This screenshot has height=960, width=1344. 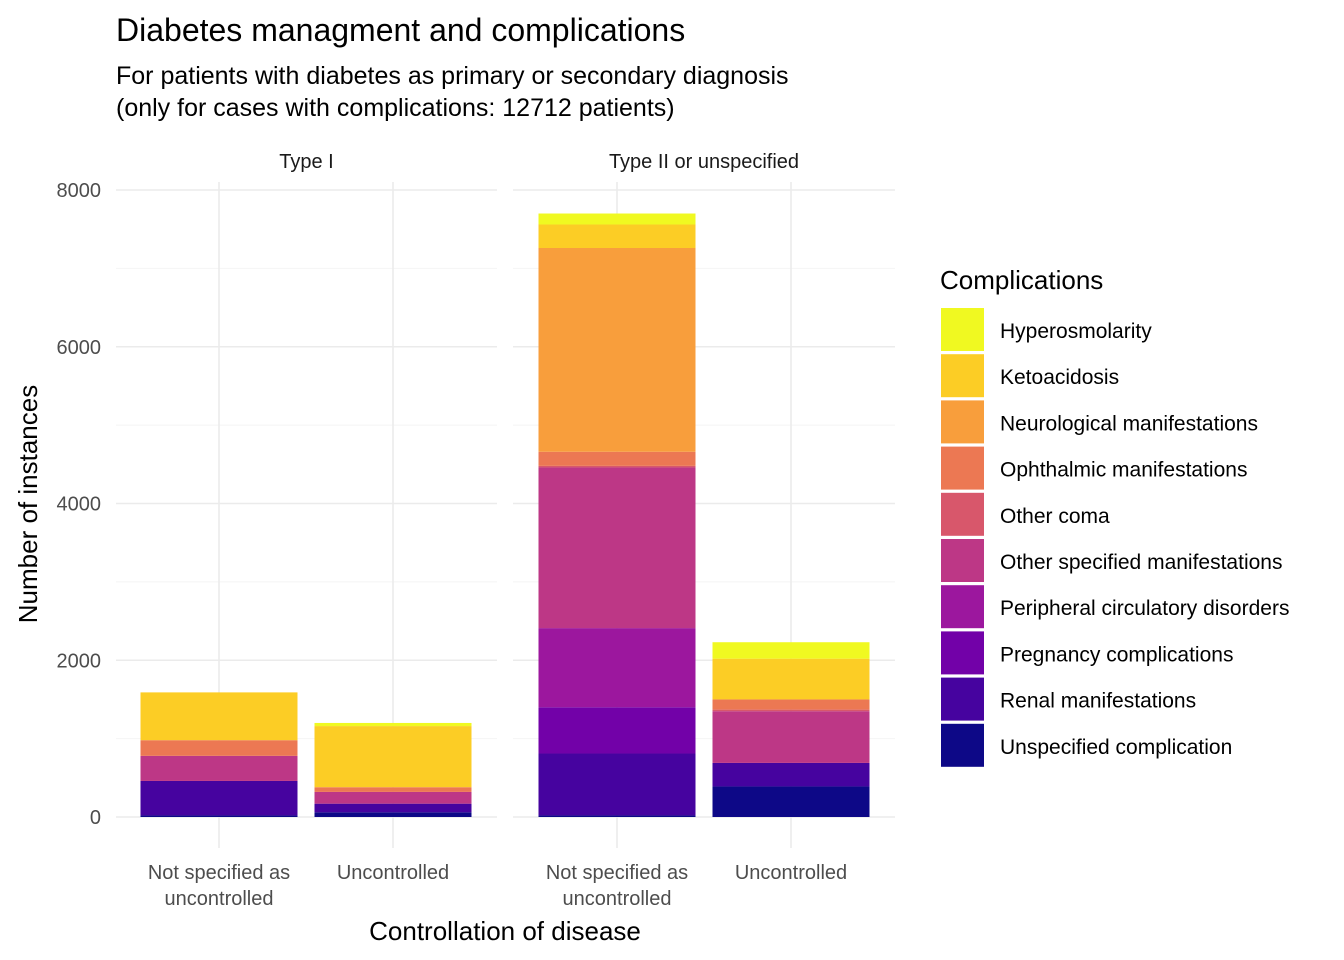 What do you see at coordinates (1116, 747) in the screenshot?
I see `legend-label: Unspecified complication` at bounding box center [1116, 747].